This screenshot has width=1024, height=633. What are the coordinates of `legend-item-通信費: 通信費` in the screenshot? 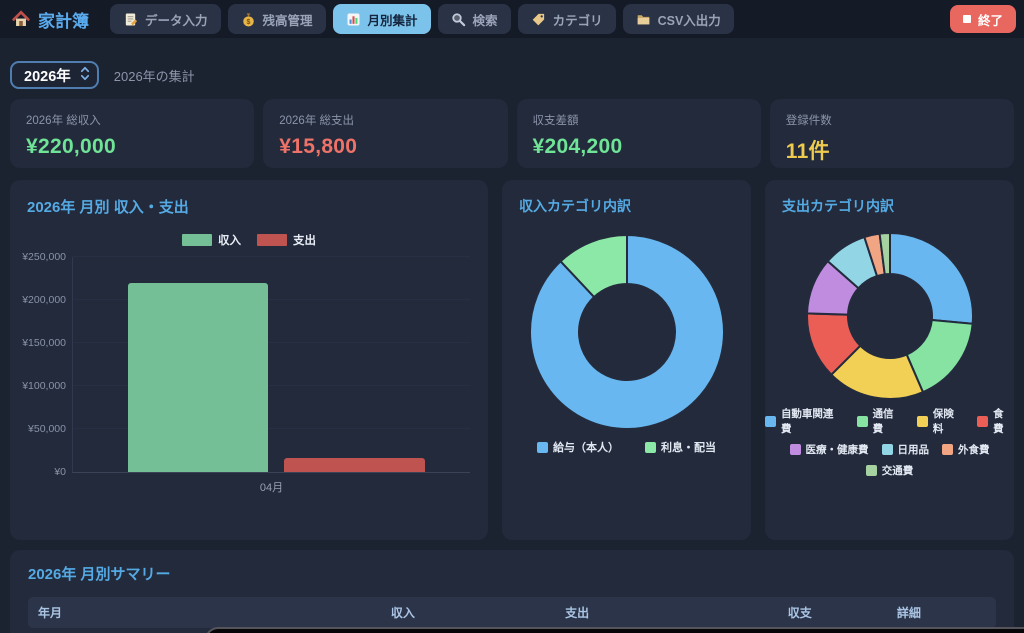 It's located at (880, 421).